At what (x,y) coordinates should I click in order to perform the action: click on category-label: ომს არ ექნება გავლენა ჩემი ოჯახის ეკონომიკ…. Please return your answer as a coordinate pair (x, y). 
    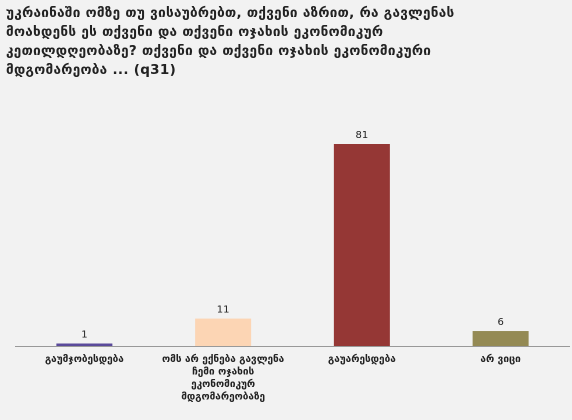
    Looking at the image, I should click on (223, 378).